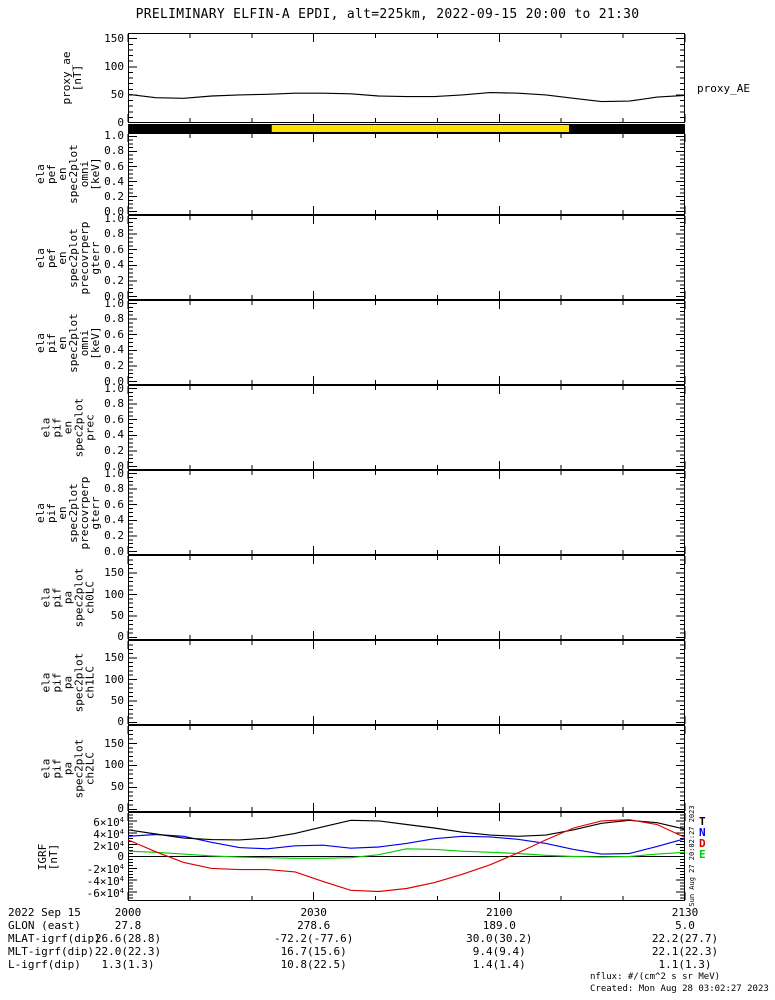  What do you see at coordinates (406, 853) in the screenshot?
I see `curve-E` at bounding box center [406, 853].